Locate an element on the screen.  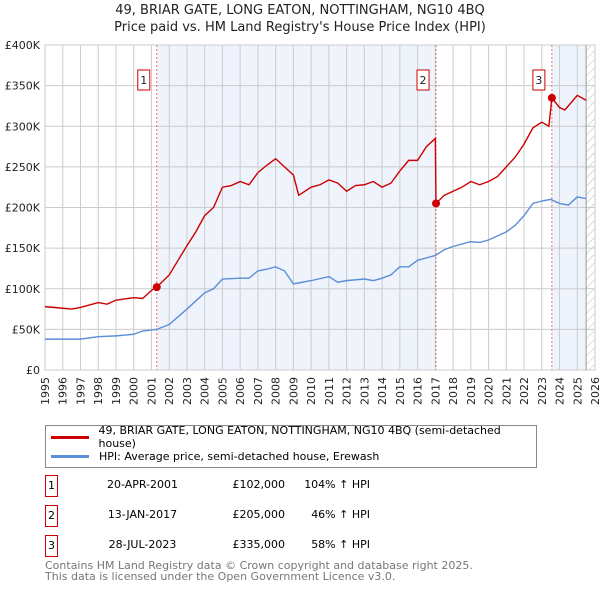
x-tick-label: 2007 is located at coordinates (258, 391).